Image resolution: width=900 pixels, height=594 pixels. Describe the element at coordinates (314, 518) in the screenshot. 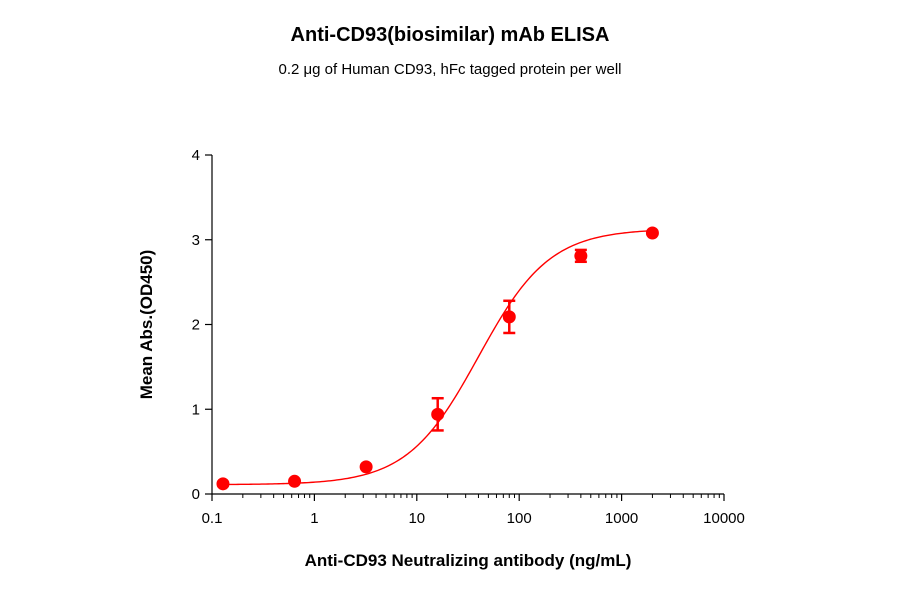

I see `x-tick-label: 1` at that location.